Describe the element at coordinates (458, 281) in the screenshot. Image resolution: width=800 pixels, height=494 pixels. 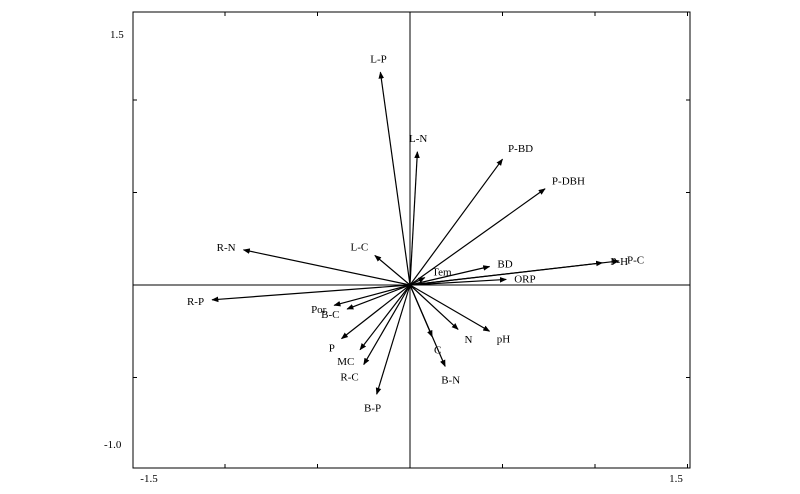
I see `vector-orp-arrow` at that location.